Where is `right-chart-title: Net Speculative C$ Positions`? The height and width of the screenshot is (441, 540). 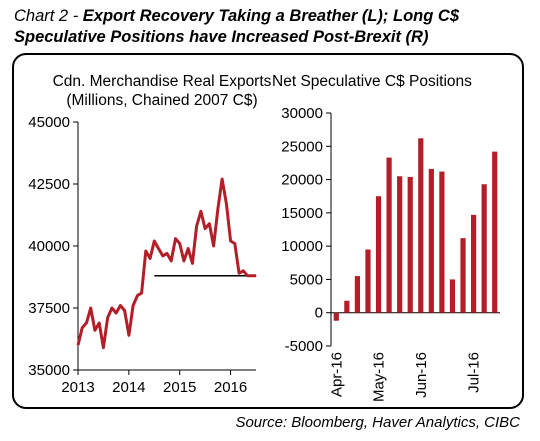 right-chart-title: Net Speculative C$ Positions is located at coordinates (372, 81).